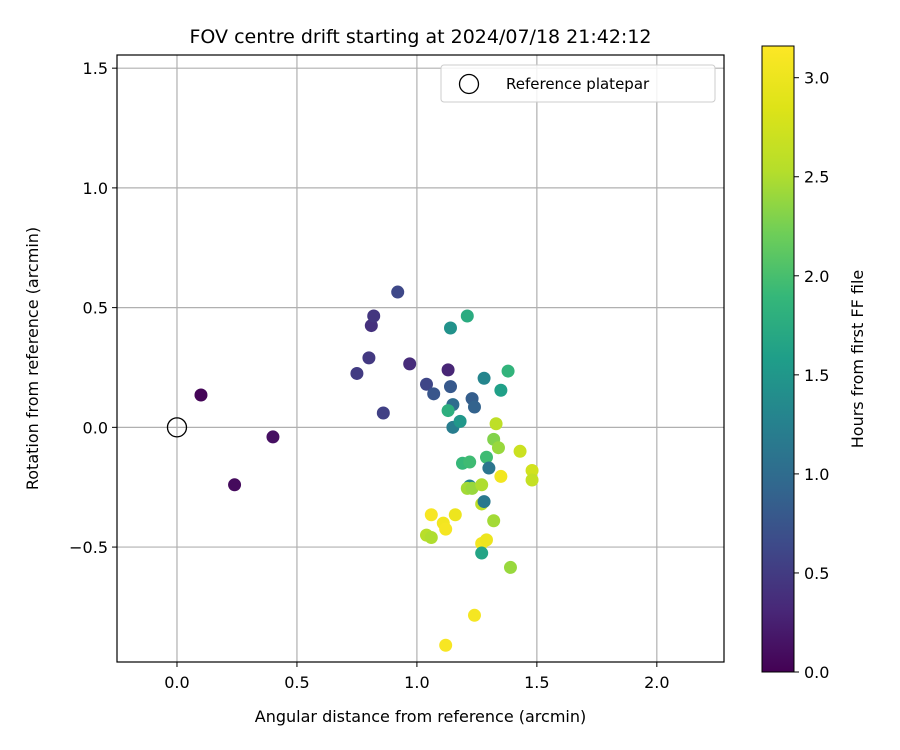 This screenshot has height=750, width=900. Describe the element at coordinates (469, 84) in the screenshot. I see `legend-marker` at that location.